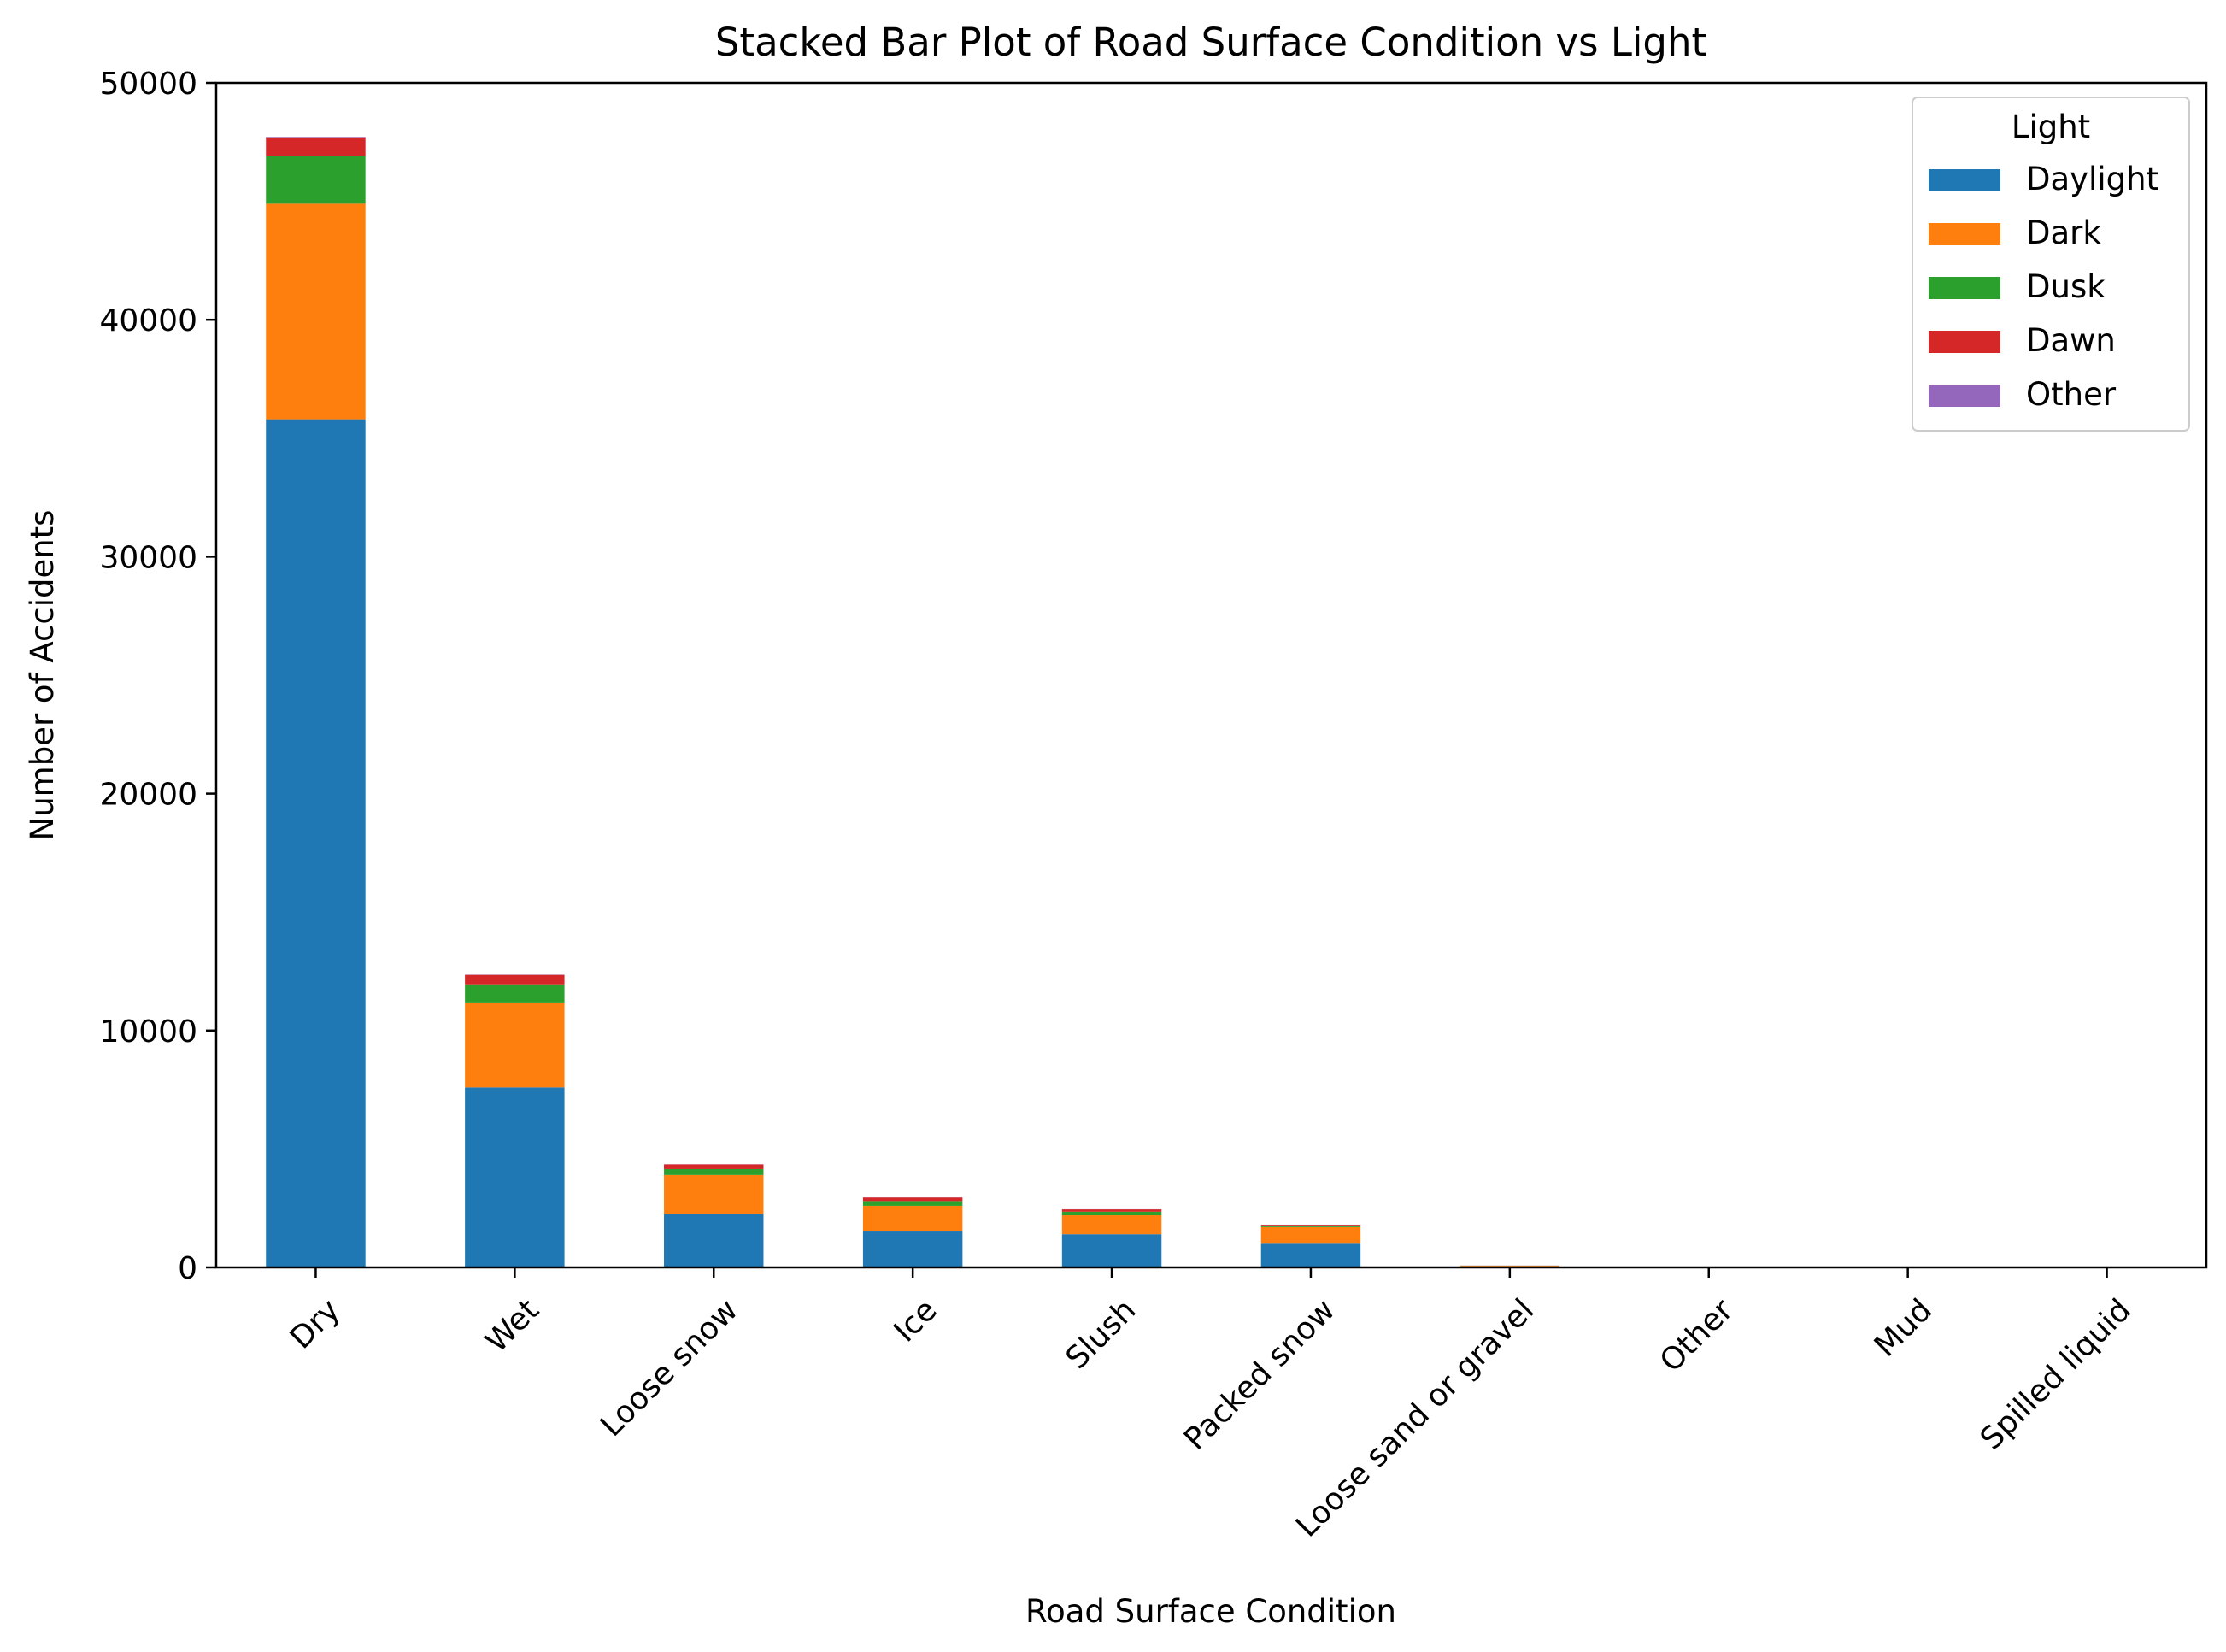 The image size is (2226, 1652). What do you see at coordinates (1964, 396) in the screenshot?
I see `legend-swatch-other` at bounding box center [1964, 396].